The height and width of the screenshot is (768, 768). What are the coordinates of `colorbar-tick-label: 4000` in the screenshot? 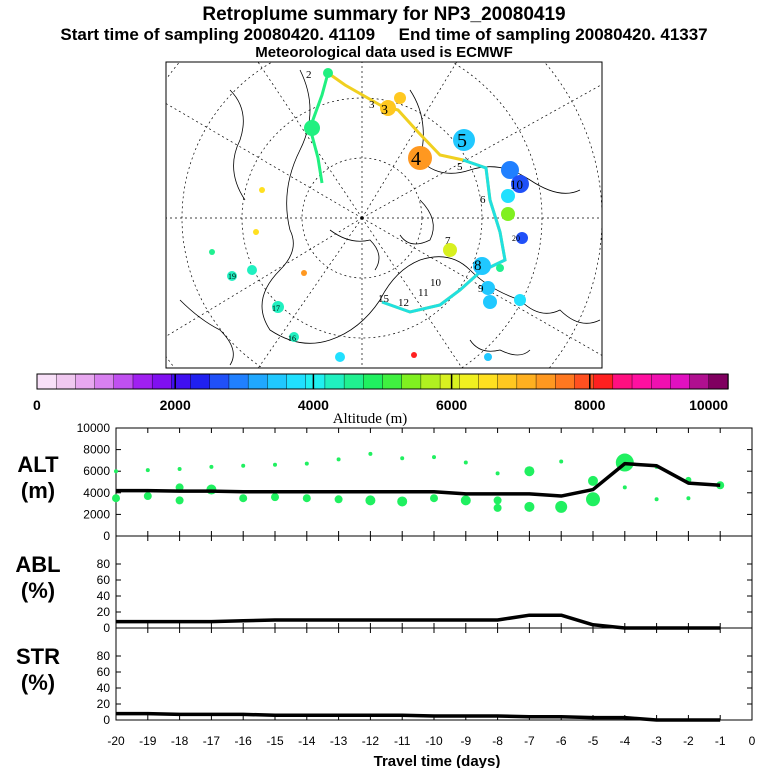 It's located at (313, 405).